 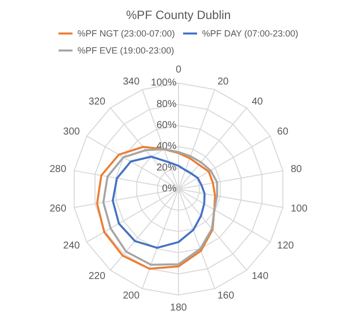 What do you see at coordinates (296, 169) in the screenshot?
I see `spoke-label: 80` at bounding box center [296, 169].